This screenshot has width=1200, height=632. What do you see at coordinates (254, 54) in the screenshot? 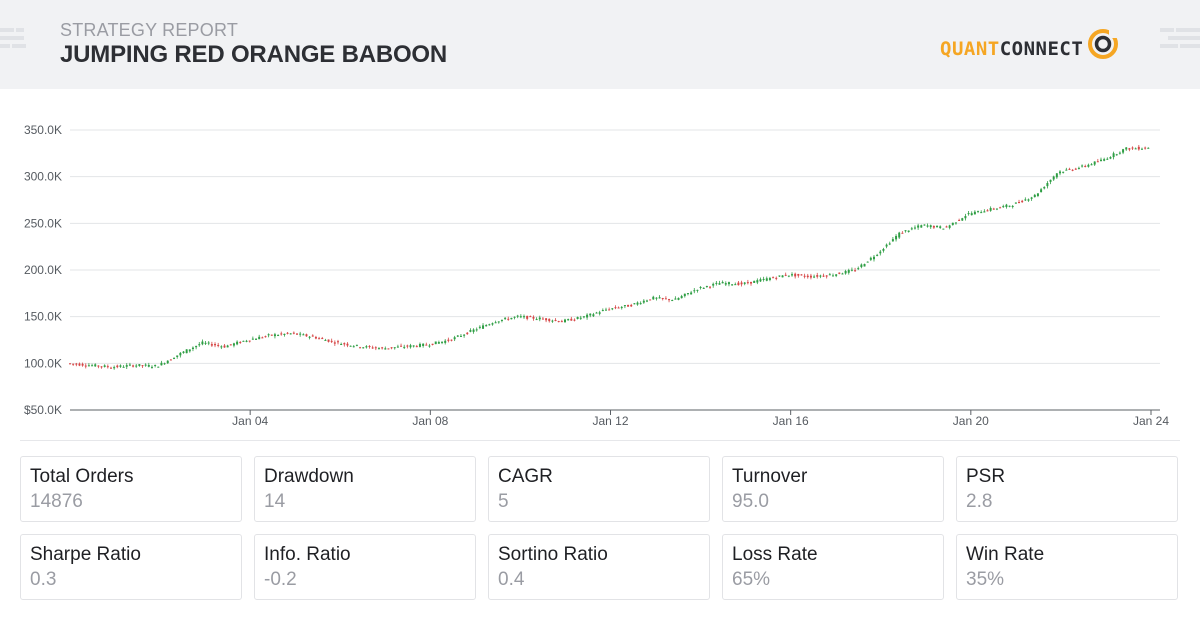
I see `strategy-title: JUMPING RED ORANGE BABOON` at bounding box center [254, 54].